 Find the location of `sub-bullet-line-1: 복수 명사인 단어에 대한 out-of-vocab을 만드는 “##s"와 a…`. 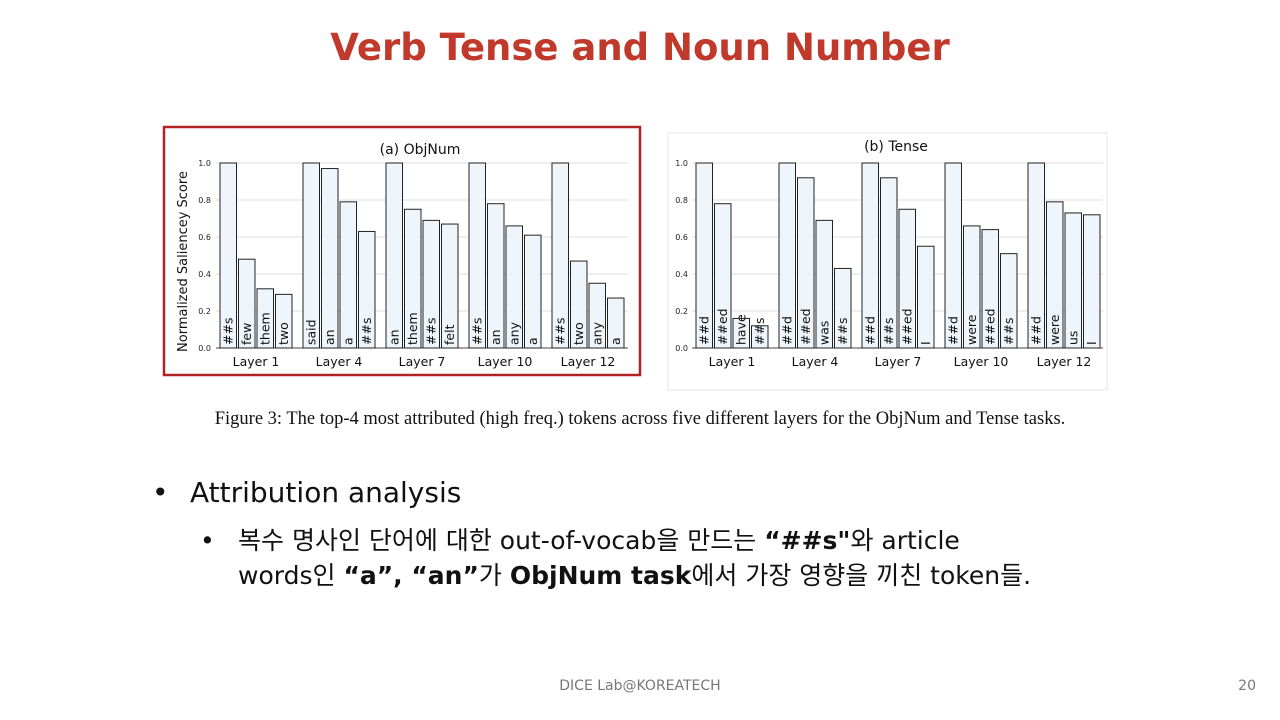

sub-bullet-line-1: 복수 명사인 단어에 대한 out-of-vocab을 만드는 “##s"와 a… is located at coordinates (599, 540).